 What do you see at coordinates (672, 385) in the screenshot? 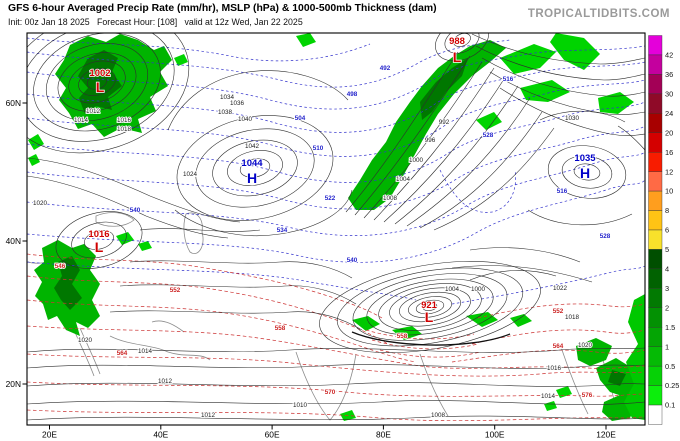
I see `colorbar-tick-label: 0.25` at bounding box center [672, 385].